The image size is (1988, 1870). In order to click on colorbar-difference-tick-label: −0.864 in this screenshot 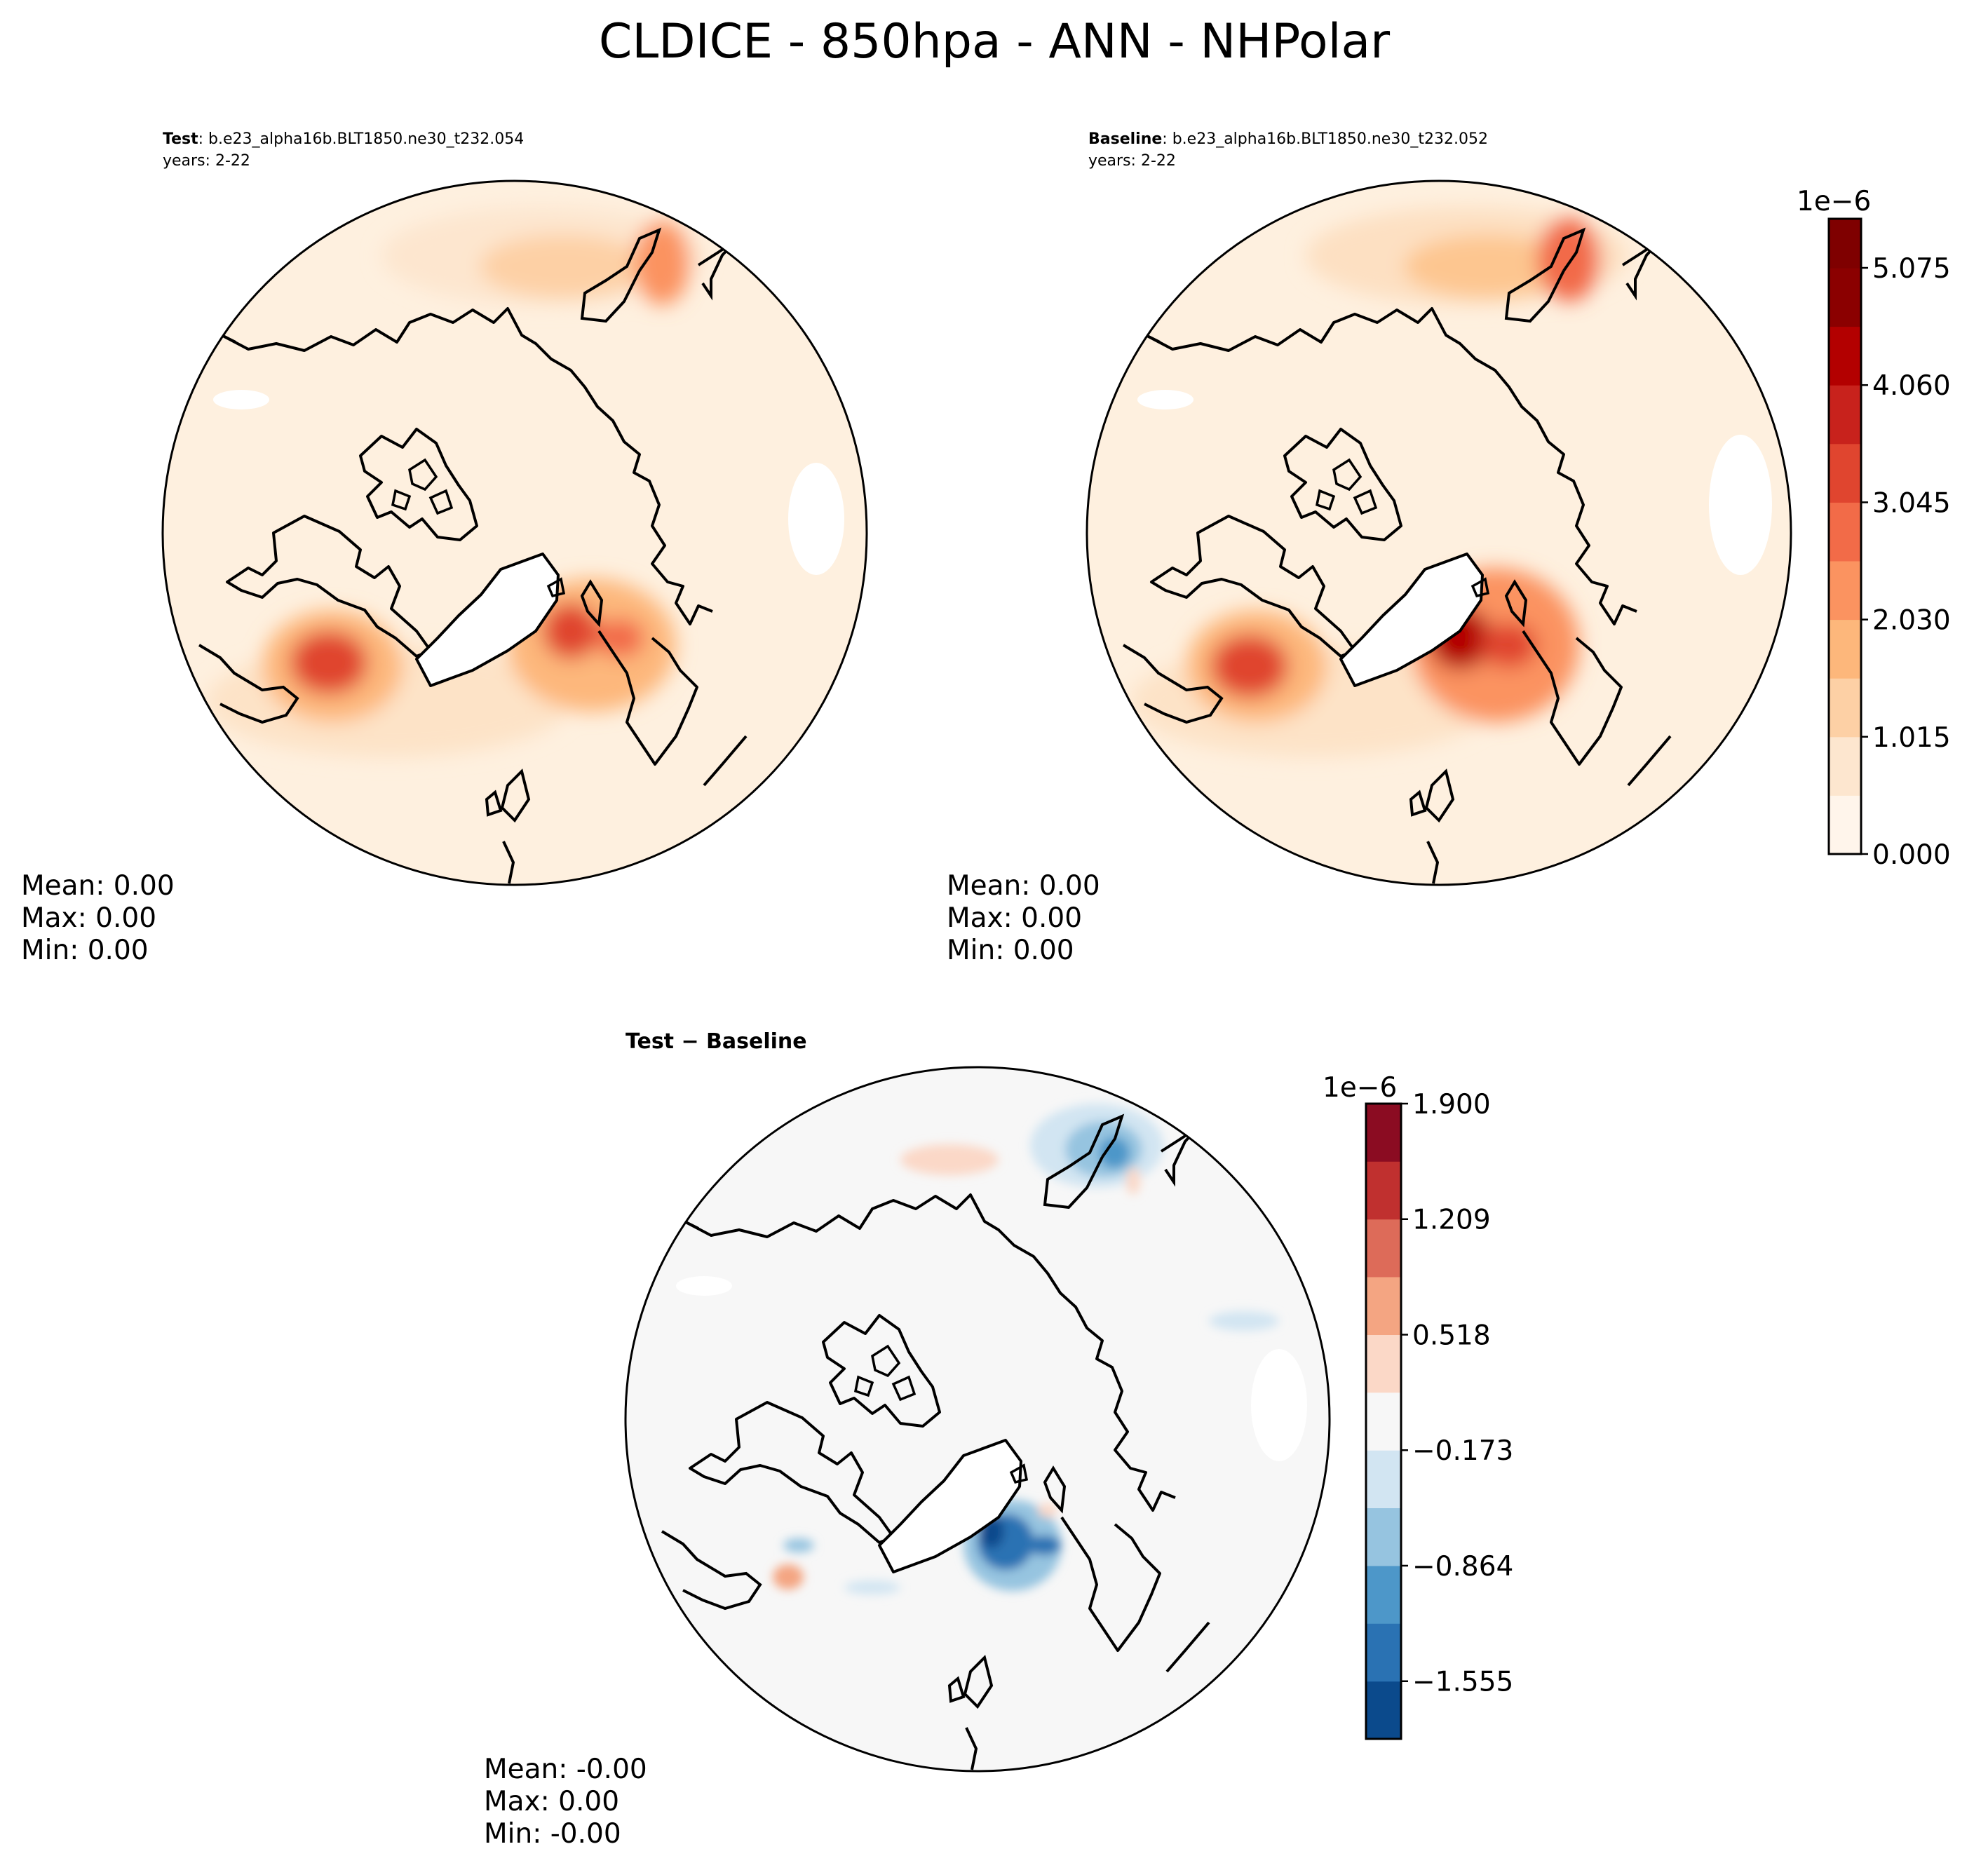, I will do `click(1463, 1567)`.